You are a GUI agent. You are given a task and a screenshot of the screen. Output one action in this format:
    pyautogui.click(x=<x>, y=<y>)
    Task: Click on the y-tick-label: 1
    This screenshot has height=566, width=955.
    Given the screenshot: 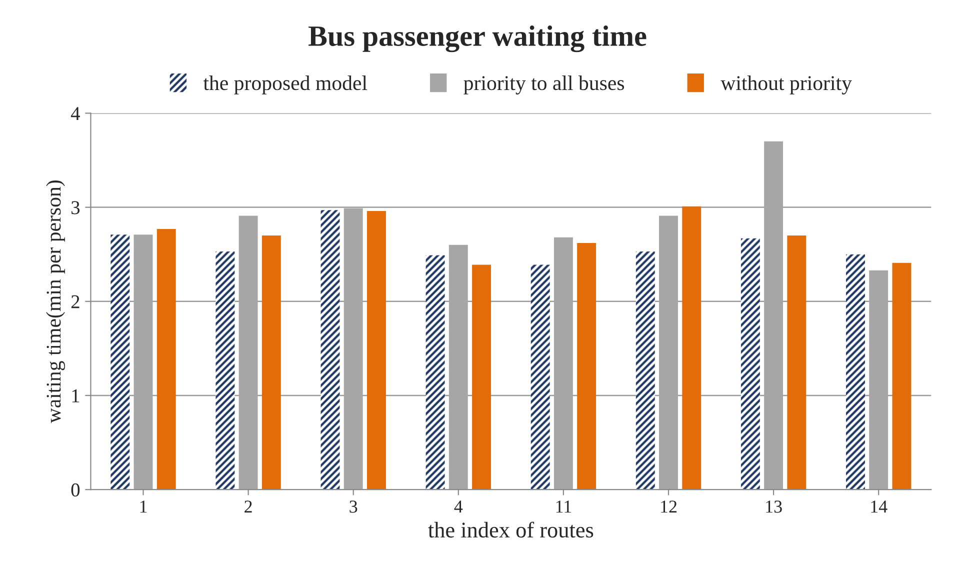 What is the action you would take?
    pyautogui.click(x=76, y=395)
    